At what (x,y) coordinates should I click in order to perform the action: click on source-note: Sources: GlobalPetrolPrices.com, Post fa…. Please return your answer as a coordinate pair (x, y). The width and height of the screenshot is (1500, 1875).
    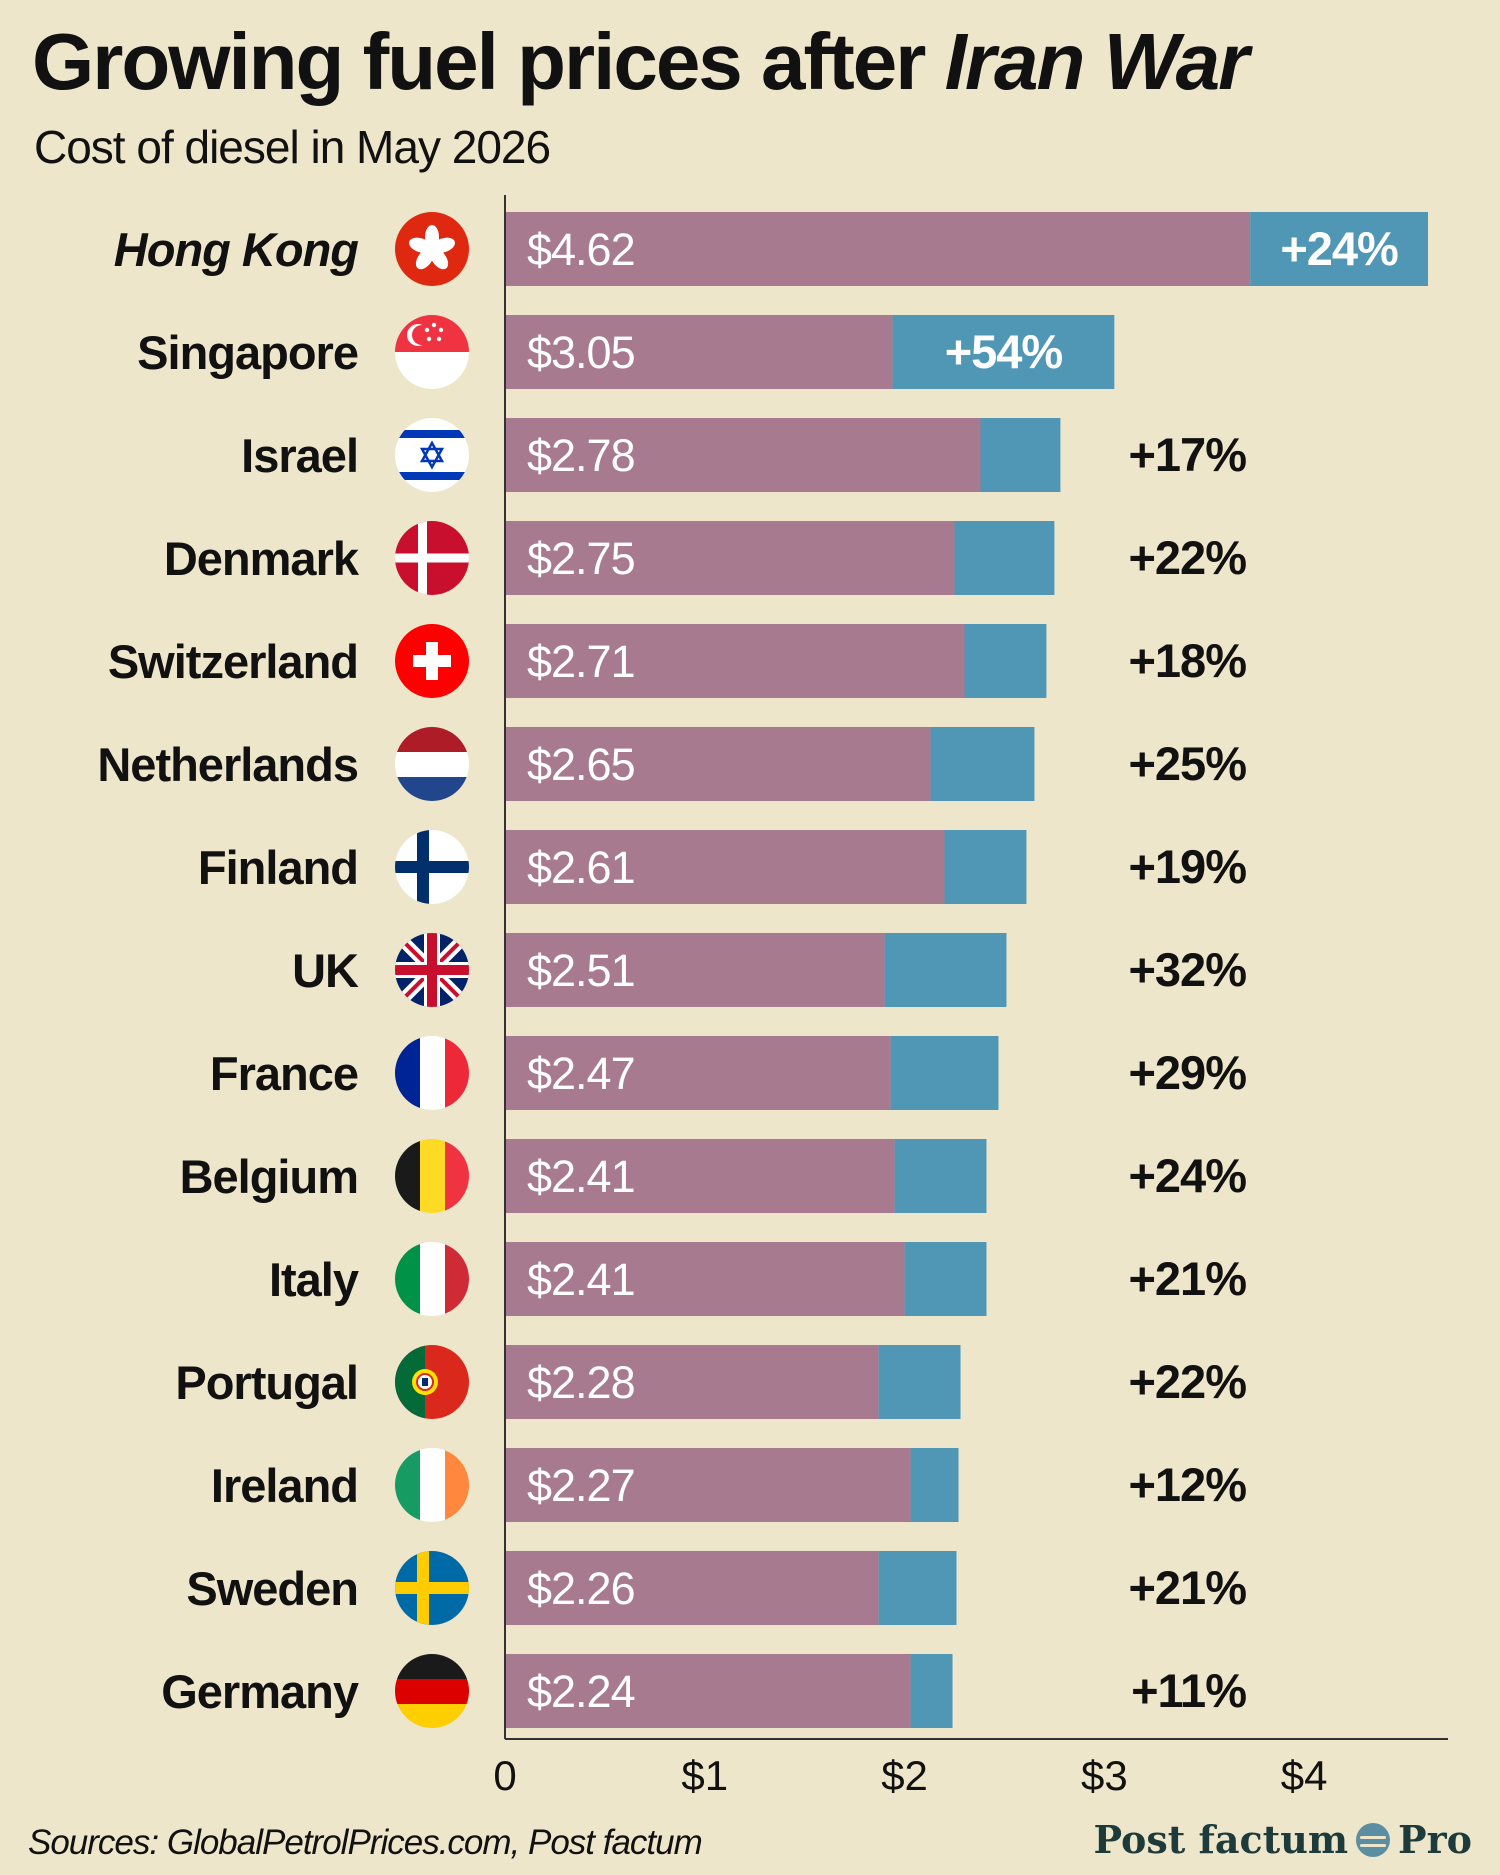
    Looking at the image, I should click on (365, 1842).